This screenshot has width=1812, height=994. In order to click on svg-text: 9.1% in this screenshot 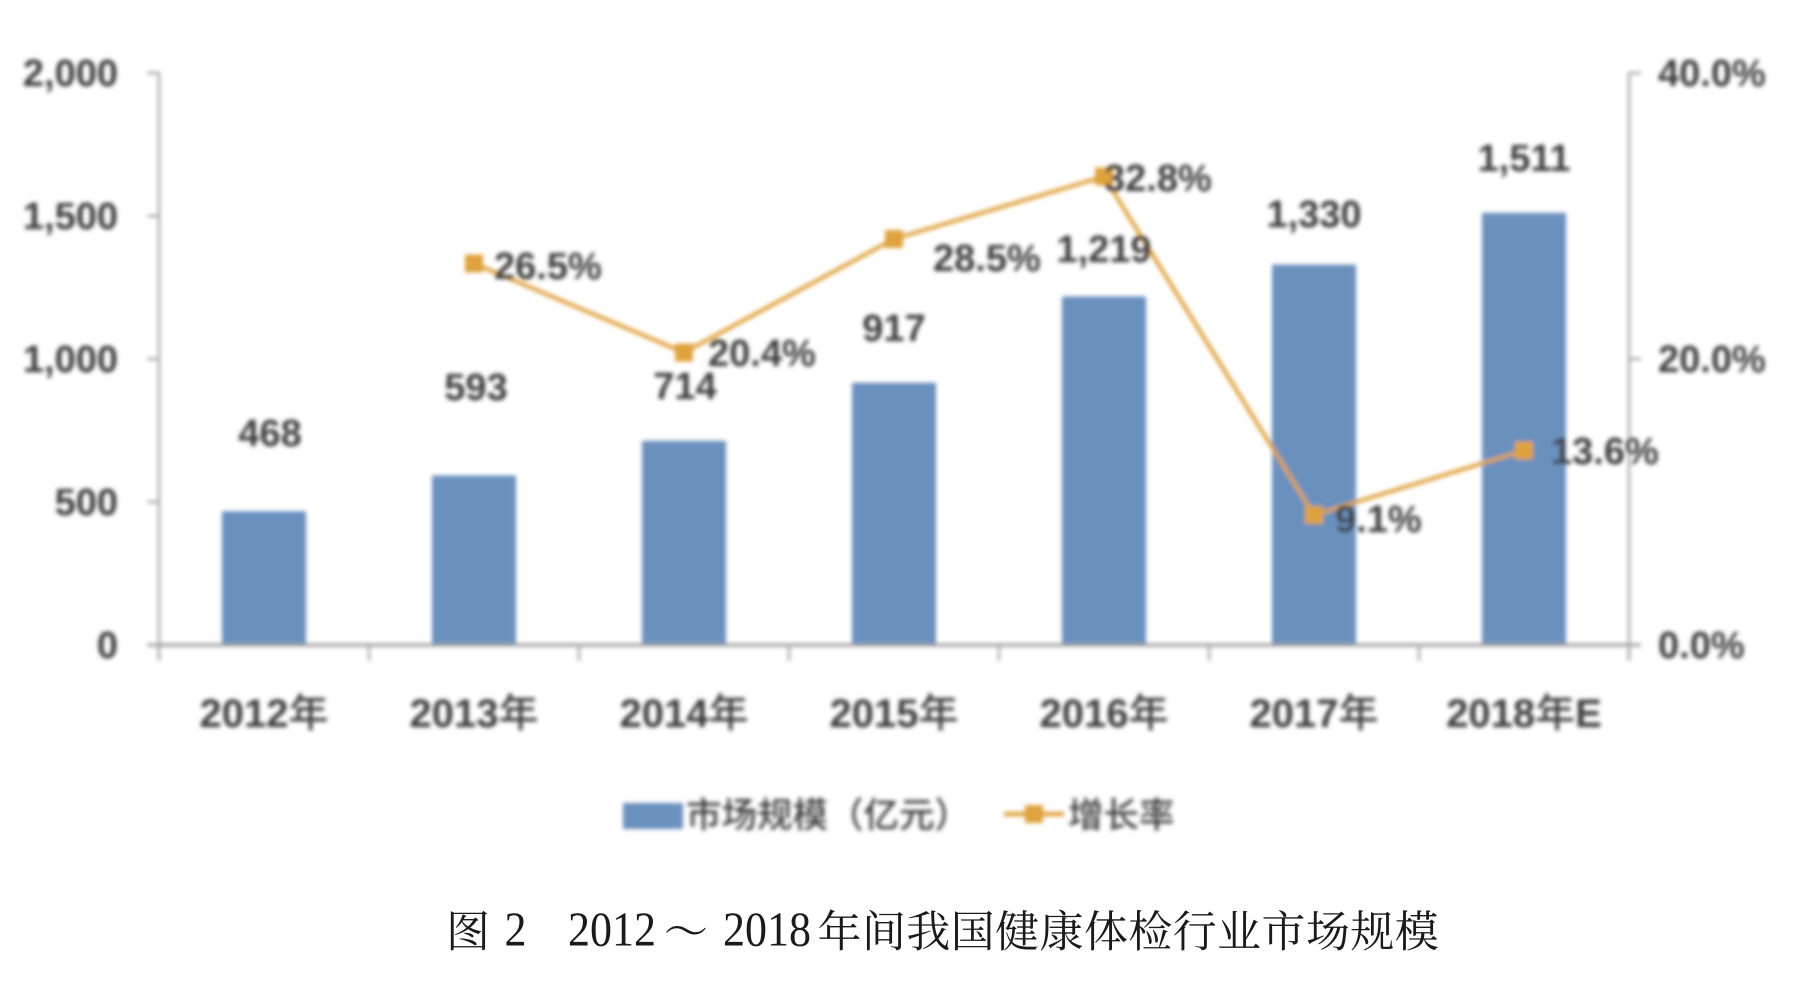, I will do `click(1378, 520)`.